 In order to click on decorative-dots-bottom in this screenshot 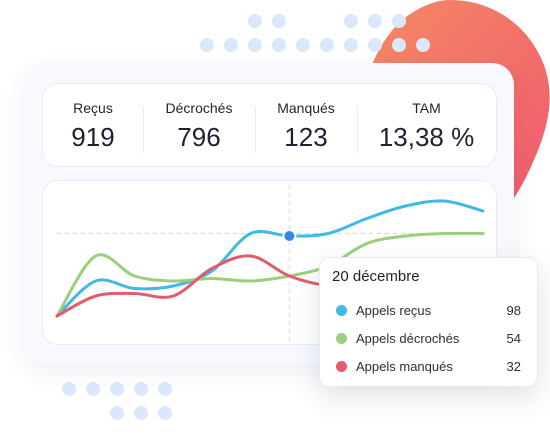, I will do `click(117, 401)`.